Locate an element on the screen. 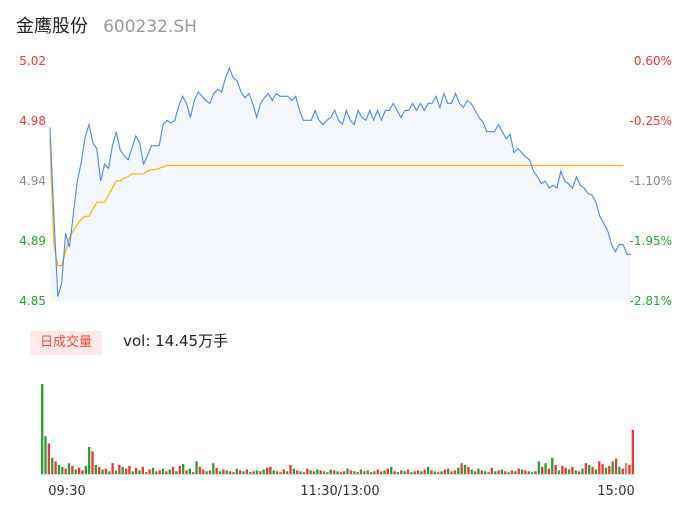 The width and height of the screenshot is (686, 524). x-tick-label: 11:30/13:00 is located at coordinates (339, 491).